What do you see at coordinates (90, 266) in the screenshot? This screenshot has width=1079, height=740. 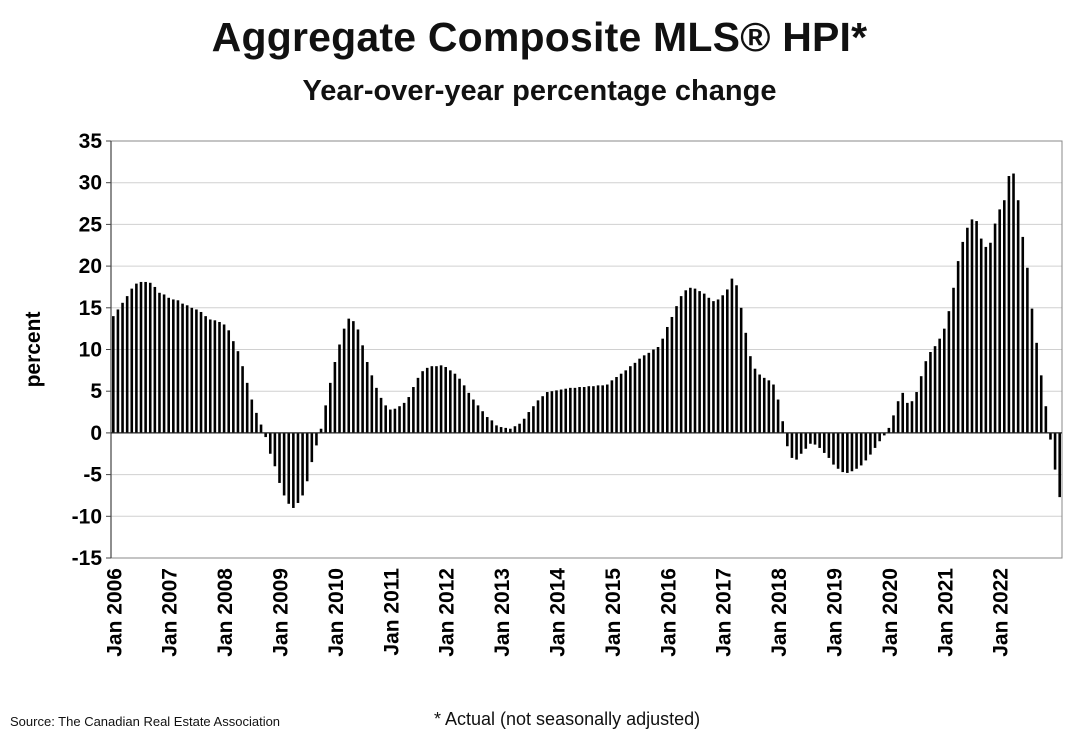 I see `y-tick-label-3: 20` at bounding box center [90, 266].